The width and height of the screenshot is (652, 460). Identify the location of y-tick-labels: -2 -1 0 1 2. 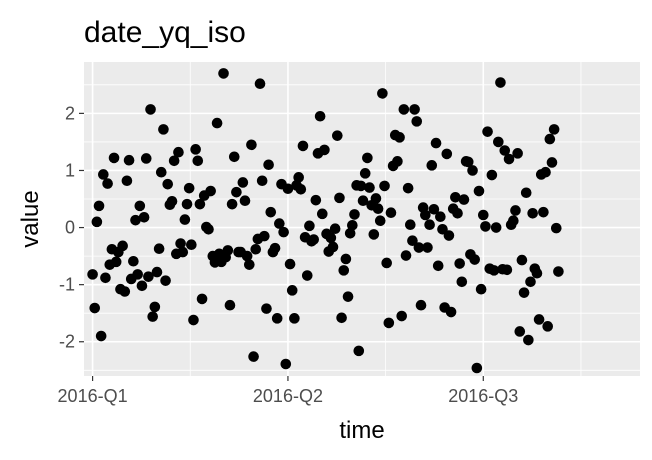
(67, 227).